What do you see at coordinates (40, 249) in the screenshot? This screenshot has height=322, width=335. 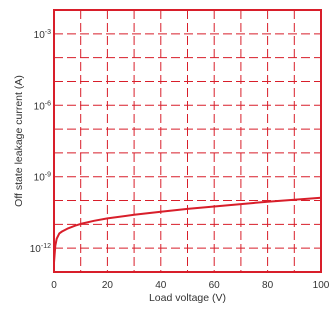 I see `y-tick-label: 10⁻¹²` at bounding box center [40, 249].